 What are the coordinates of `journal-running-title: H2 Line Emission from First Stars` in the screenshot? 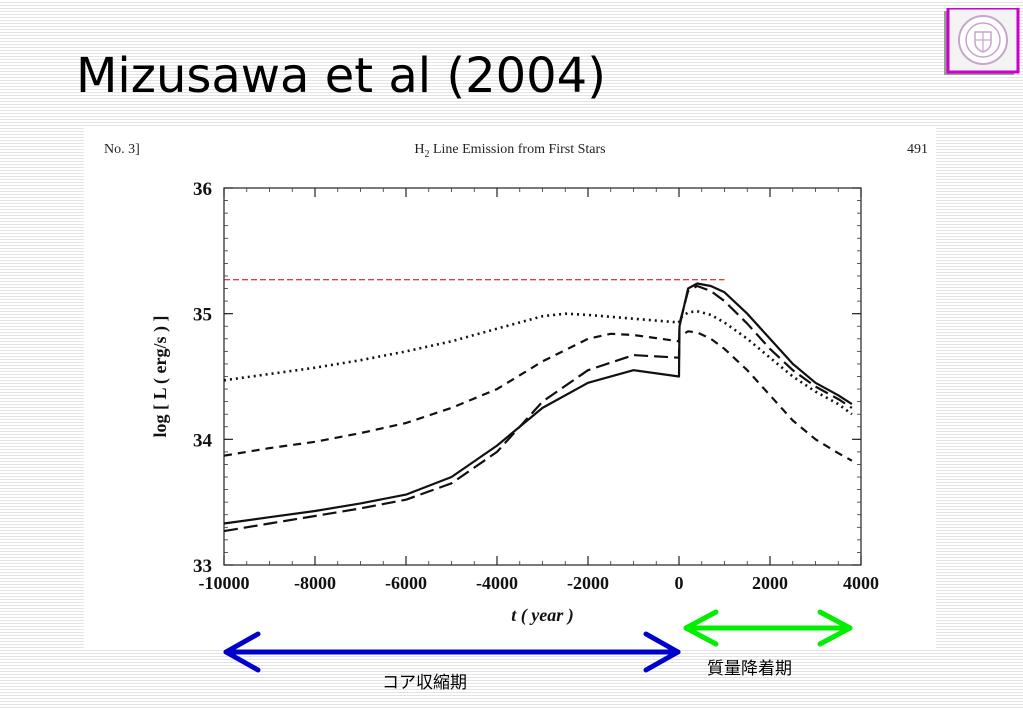 It's located at (510, 151).